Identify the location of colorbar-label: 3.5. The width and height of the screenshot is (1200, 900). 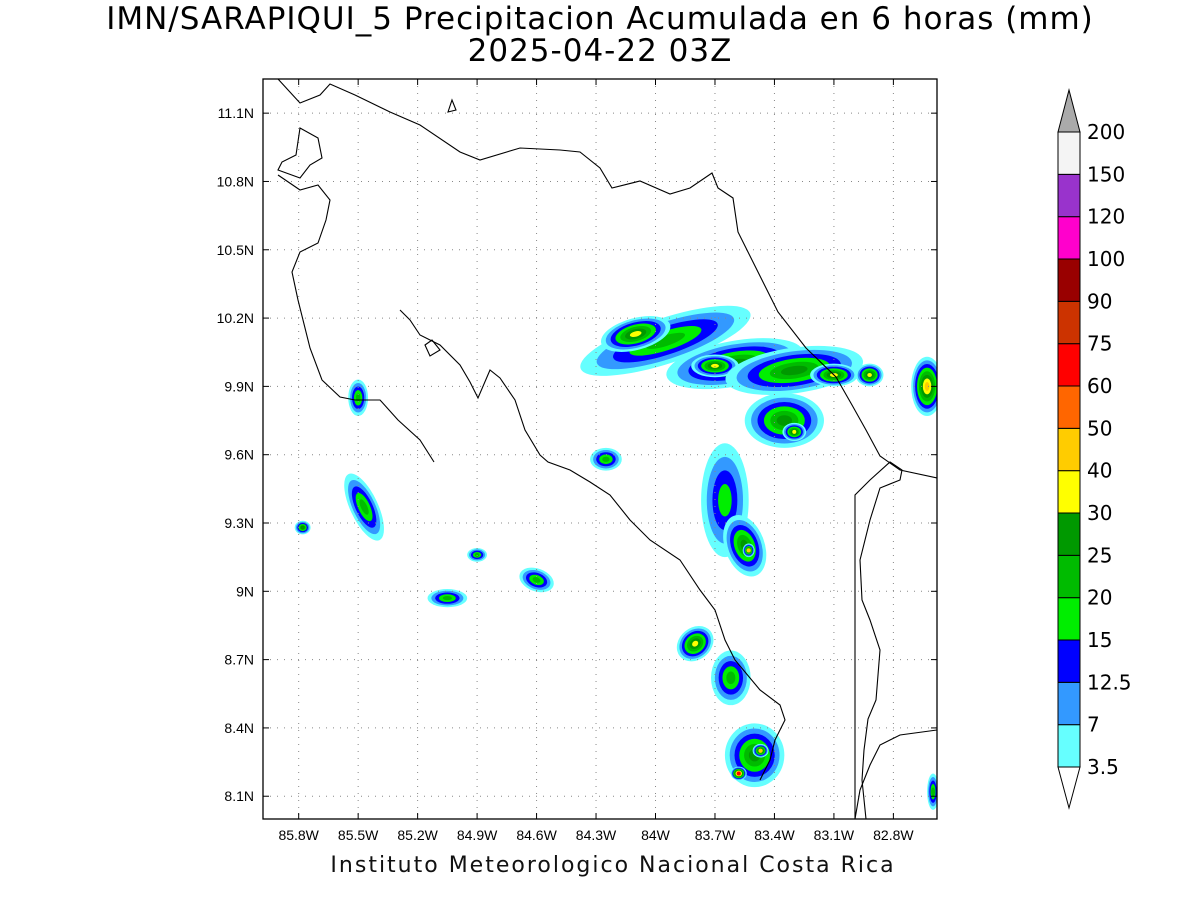
(1103, 767).